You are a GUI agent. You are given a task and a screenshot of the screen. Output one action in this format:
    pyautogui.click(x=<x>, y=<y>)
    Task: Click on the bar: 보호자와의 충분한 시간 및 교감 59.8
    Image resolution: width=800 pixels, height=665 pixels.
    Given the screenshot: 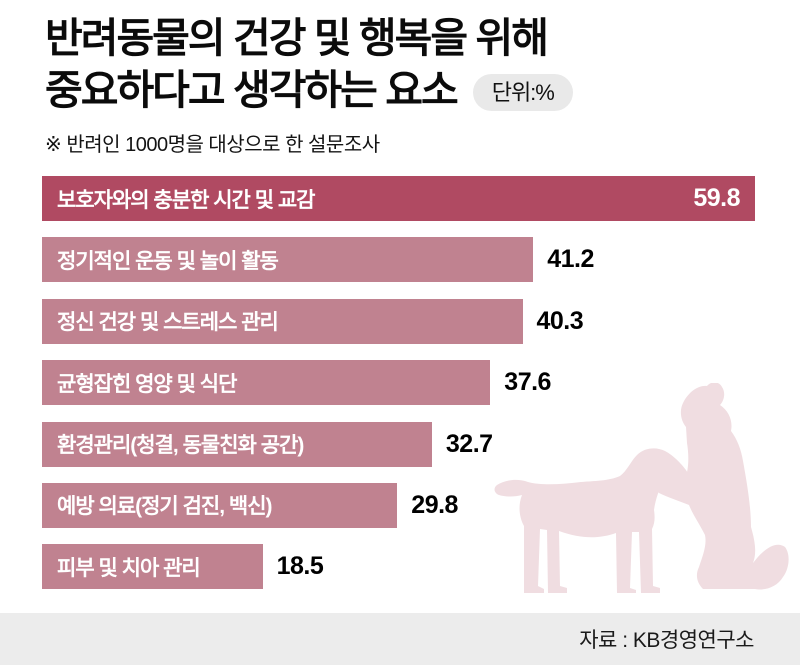 What is the action you would take?
    pyautogui.click(x=398, y=198)
    